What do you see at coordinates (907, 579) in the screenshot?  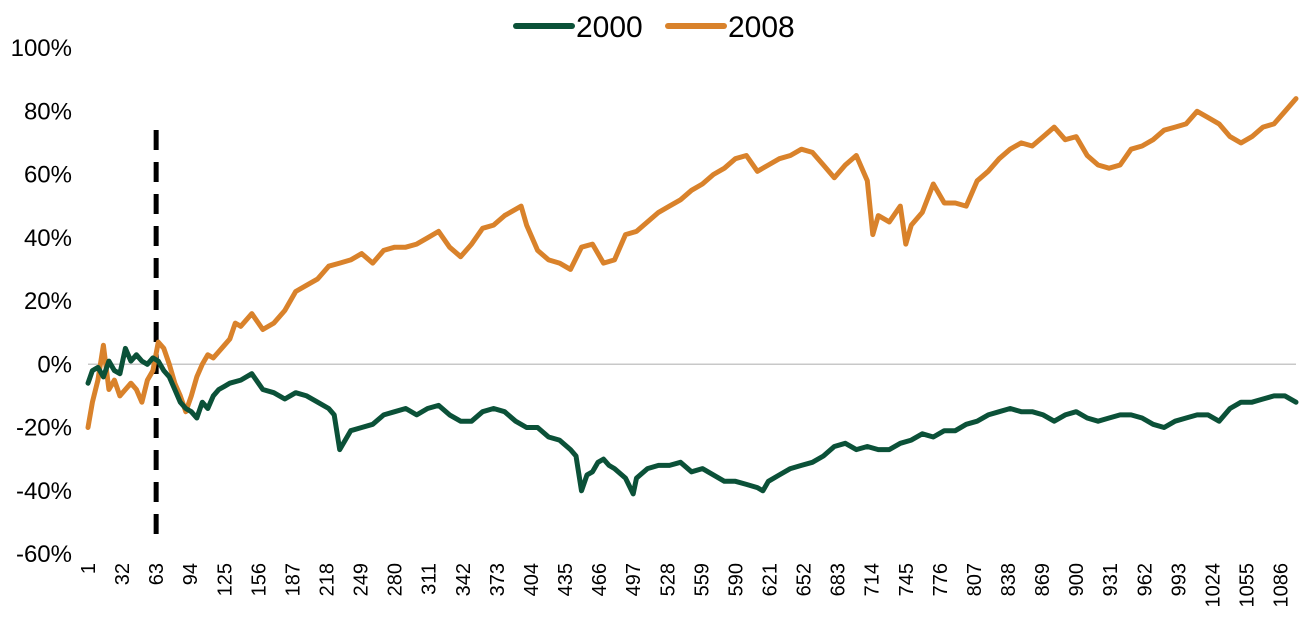 I see `x-tick-label: 745` at bounding box center [907, 579].